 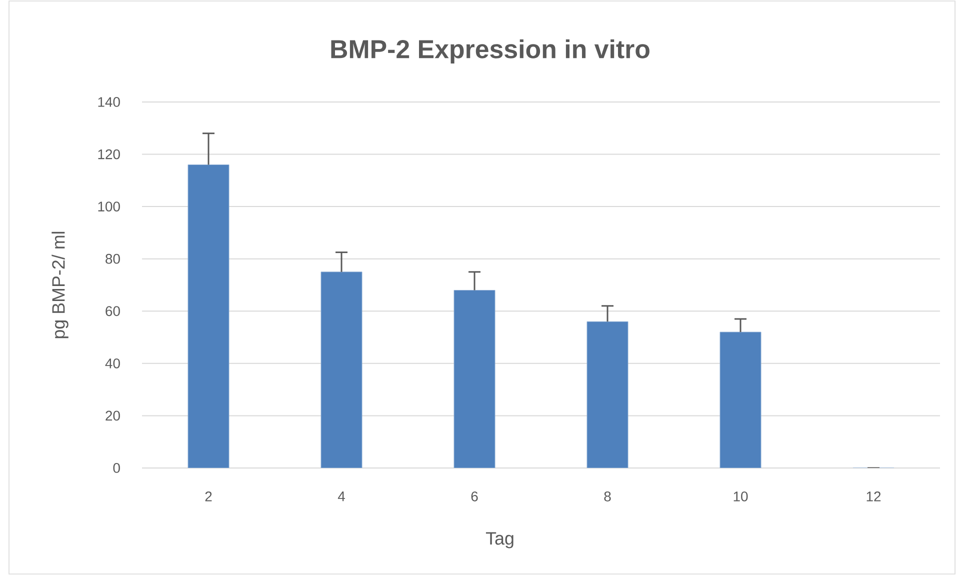 What do you see at coordinates (60, 285) in the screenshot?
I see `y-axis-title: pg BMP-2/ ml` at bounding box center [60, 285].